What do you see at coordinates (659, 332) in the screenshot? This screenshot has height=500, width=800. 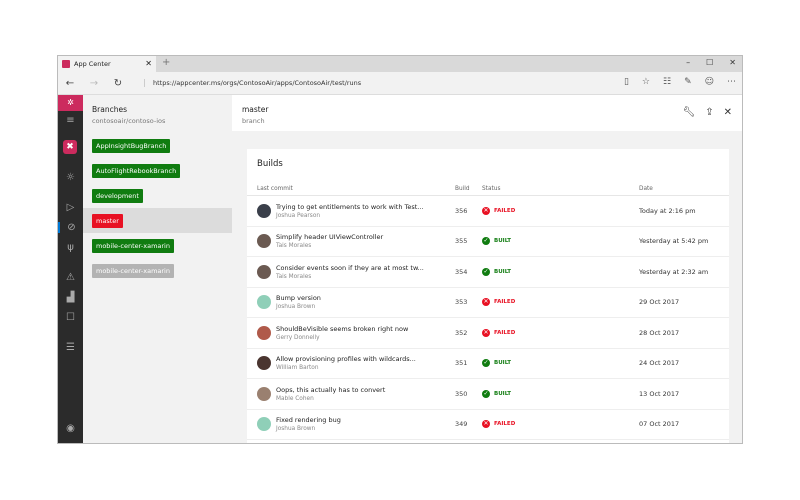 I see `build-date: 28 Oct 2017` at bounding box center [659, 332].